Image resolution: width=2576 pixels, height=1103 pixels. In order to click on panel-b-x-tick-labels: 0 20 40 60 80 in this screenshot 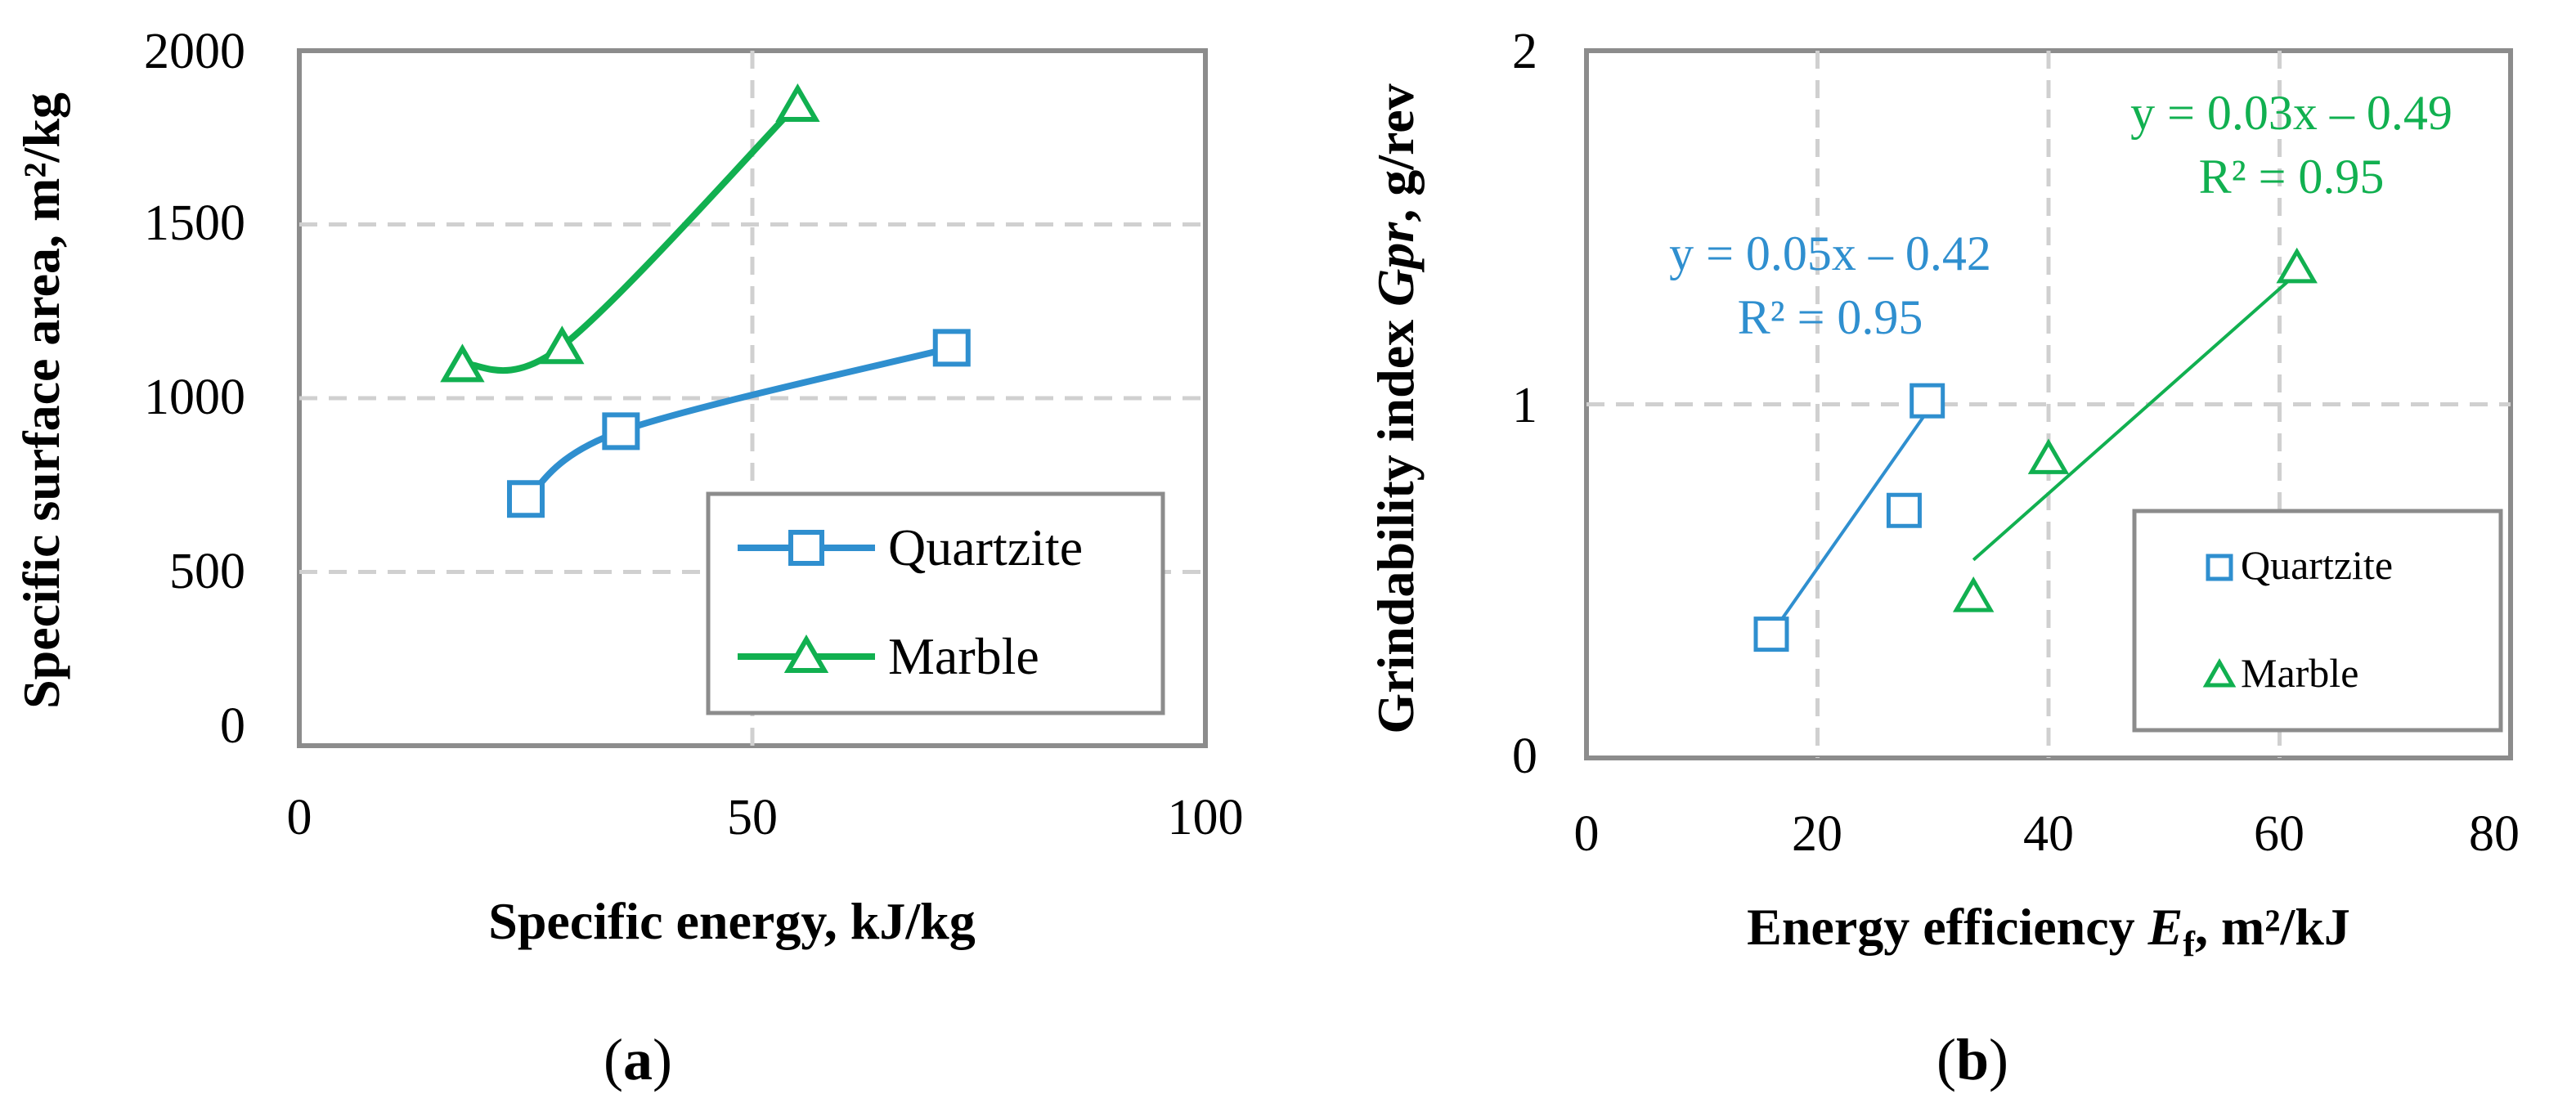, I will do `click(2047, 834)`.